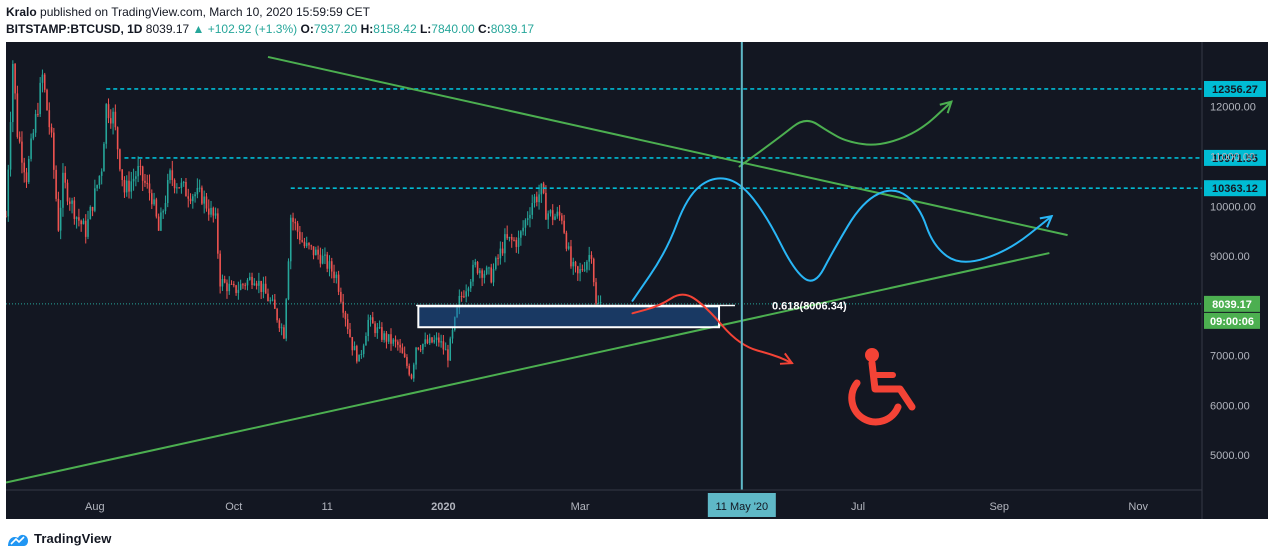 This screenshot has width=1274, height=556. Describe the element at coordinates (327, 507) in the screenshot. I see `x-tick-label: 11` at that location.